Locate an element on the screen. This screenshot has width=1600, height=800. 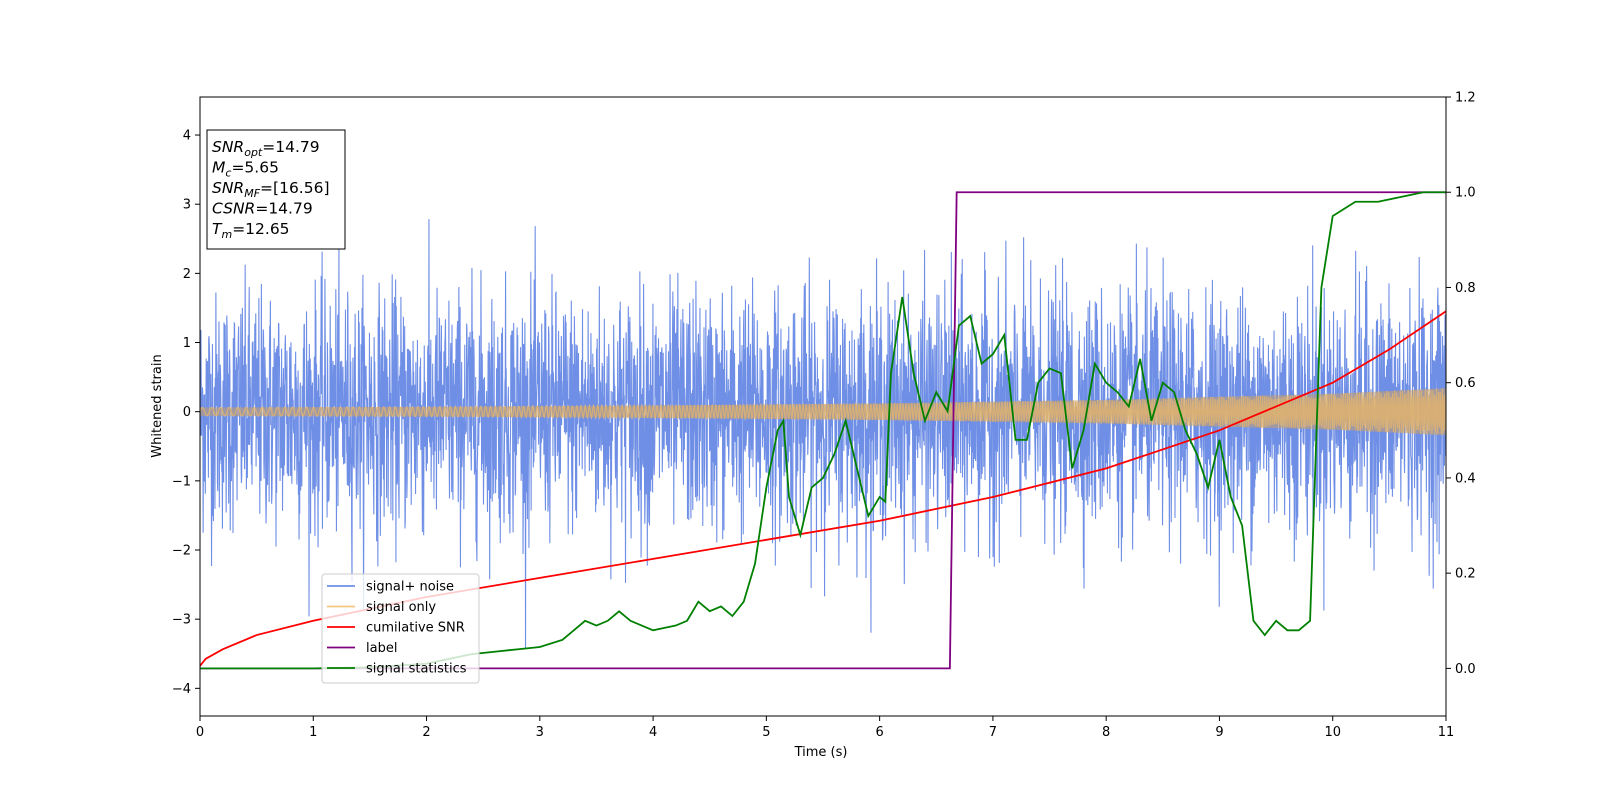
y-left-tick-label: 0 is located at coordinates (187, 412).